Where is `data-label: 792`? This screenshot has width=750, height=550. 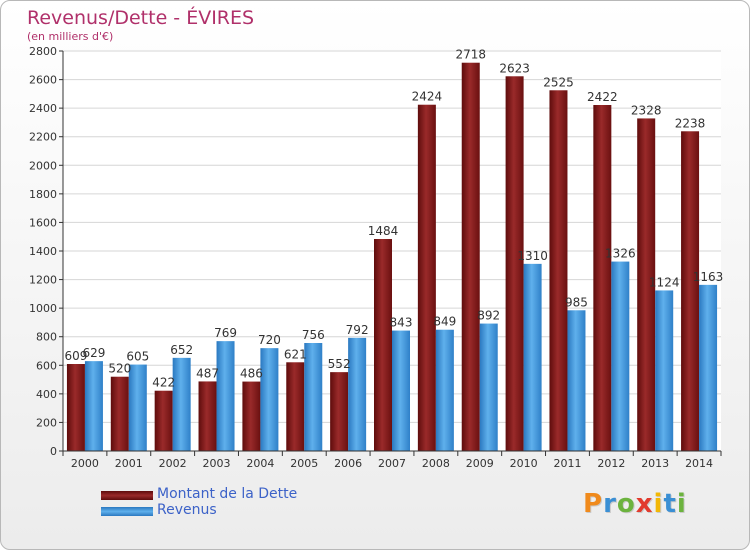 data-label: 792 is located at coordinates (357, 330).